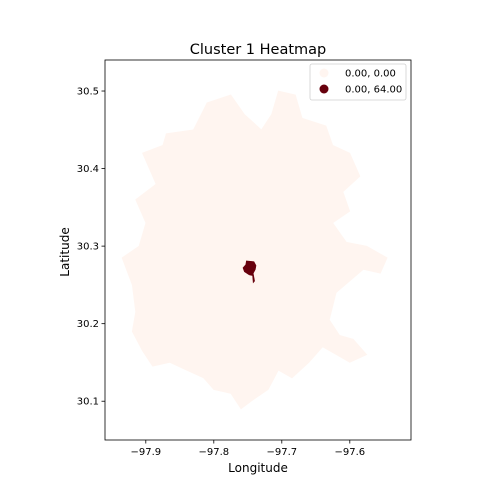 This screenshot has height=504, width=504. I want to click on x-axis-label: Longitude, so click(258, 468).